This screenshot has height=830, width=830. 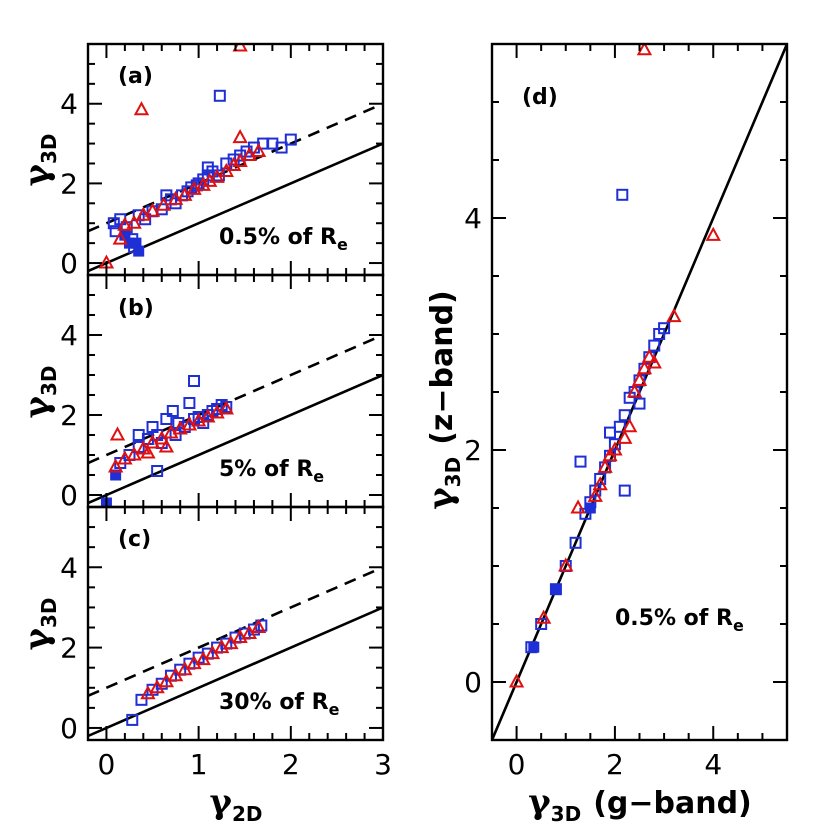 What do you see at coordinates (566, 814) in the screenshot?
I see `x-axis-subscript: 3D` at bounding box center [566, 814].